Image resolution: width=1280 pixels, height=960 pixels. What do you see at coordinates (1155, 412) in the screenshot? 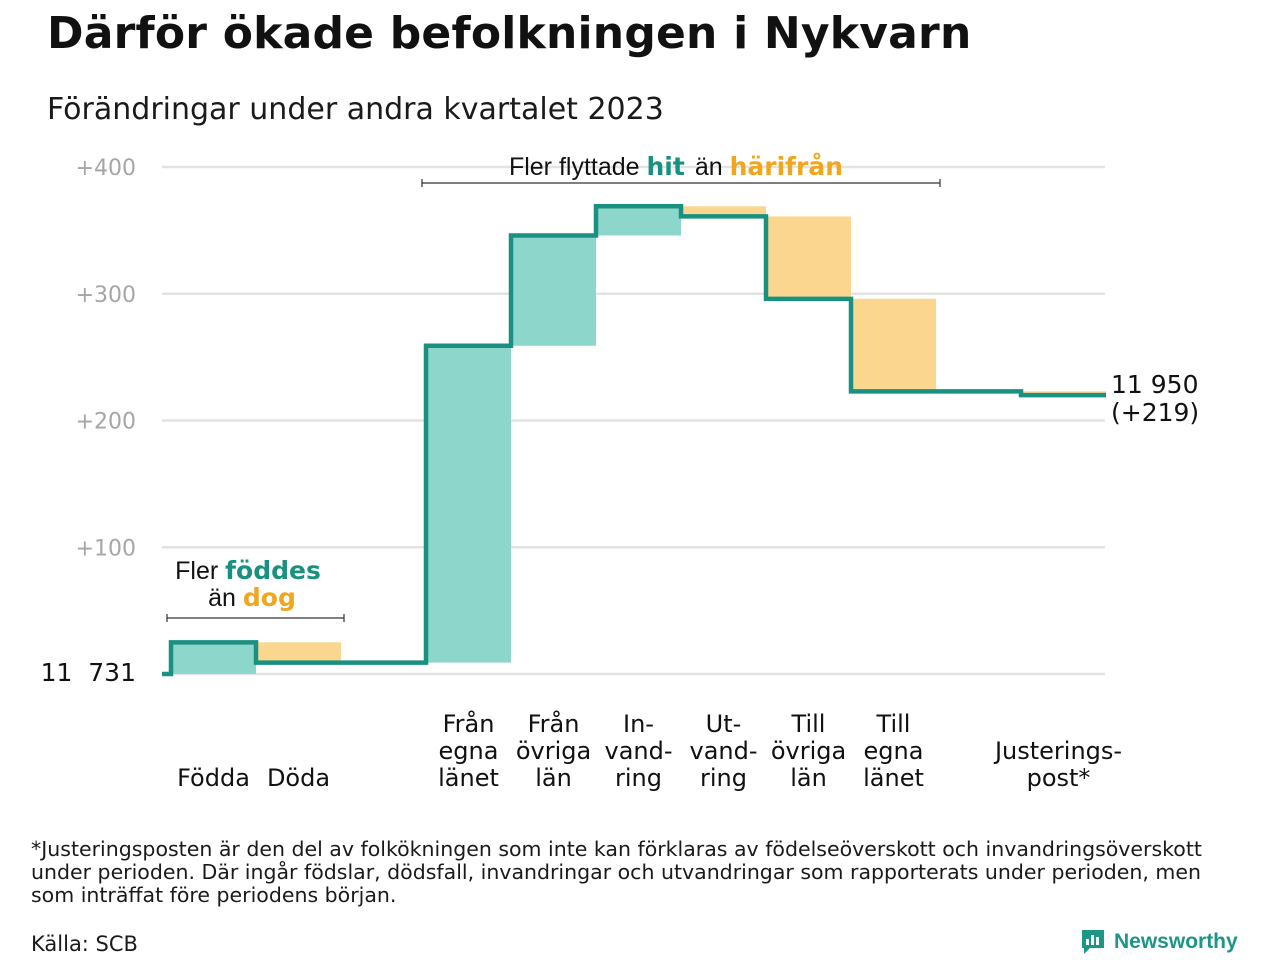
I see `end-change-label: (+219)` at bounding box center [1155, 412].